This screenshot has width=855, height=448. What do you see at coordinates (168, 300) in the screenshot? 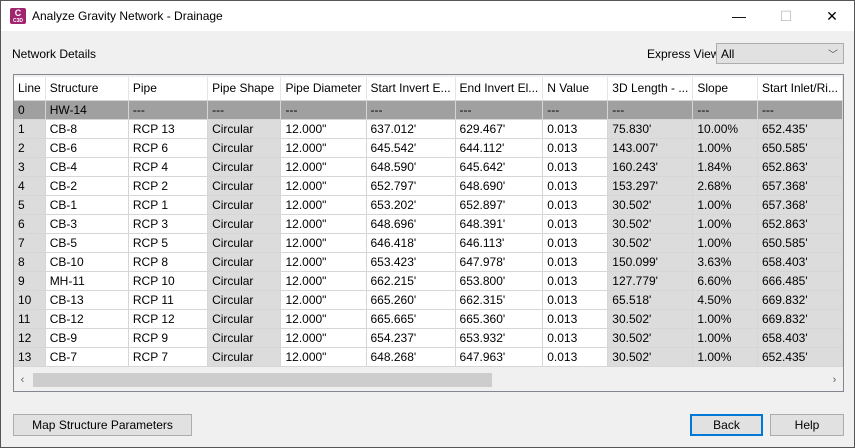
I see `table-cell: RCP 11` at bounding box center [168, 300].